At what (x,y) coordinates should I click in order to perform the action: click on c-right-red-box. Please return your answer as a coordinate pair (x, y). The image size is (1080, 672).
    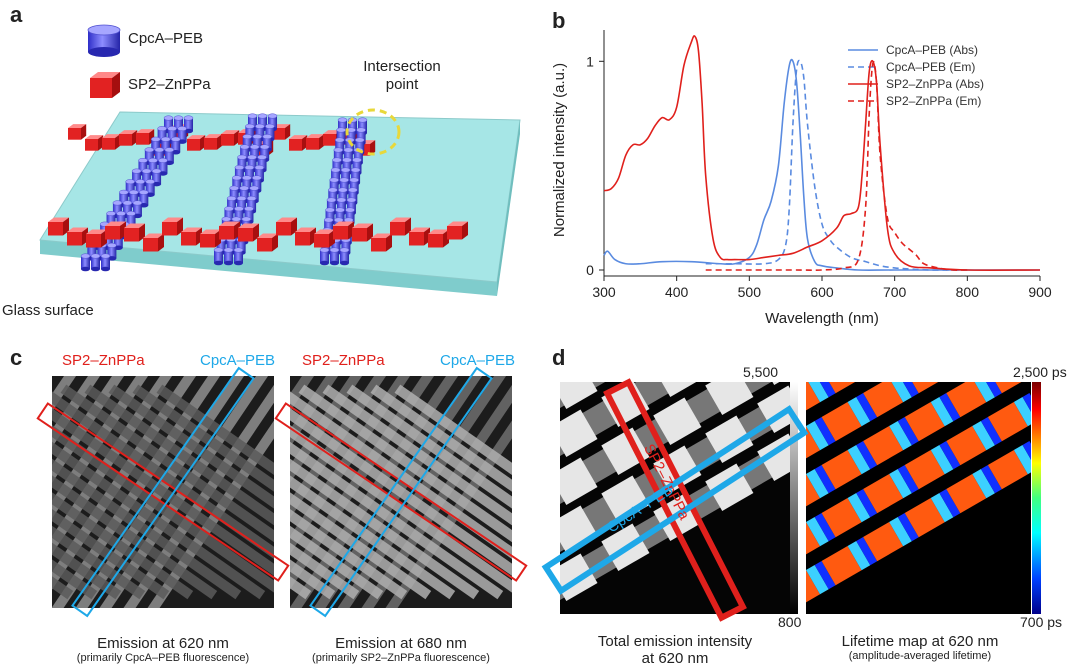
    Looking at the image, I should click on (401, 492).